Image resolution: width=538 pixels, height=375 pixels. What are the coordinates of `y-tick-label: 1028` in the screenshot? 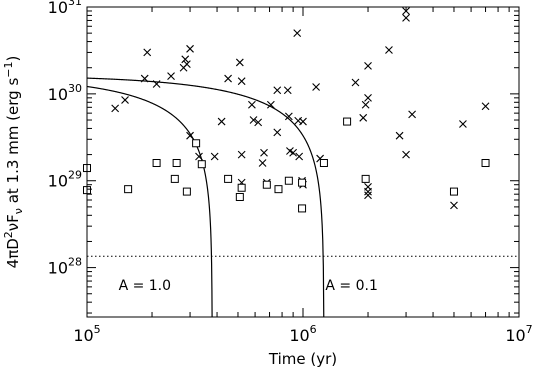 It's located at (65, 267).